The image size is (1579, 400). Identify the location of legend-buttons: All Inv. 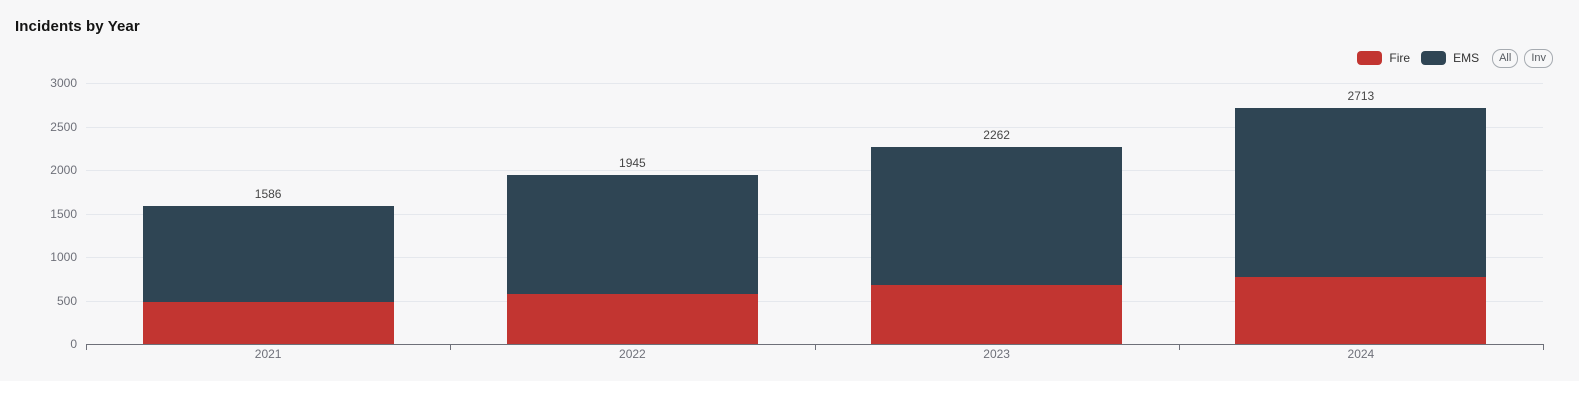
(1522, 58).